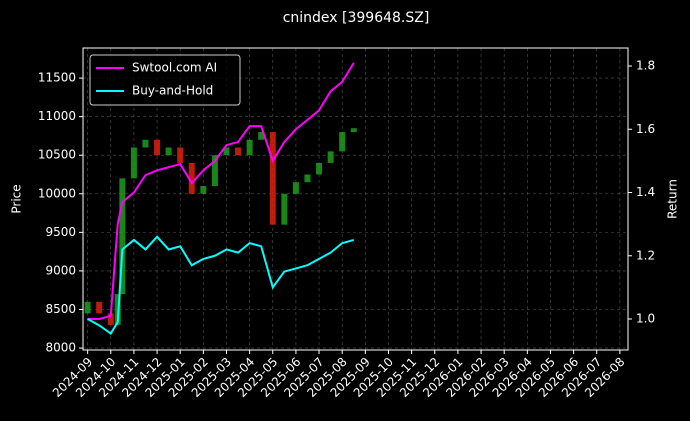  What do you see at coordinates (645, 66) in the screenshot?
I see `y2-tick-label: 1.8` at bounding box center [645, 66].